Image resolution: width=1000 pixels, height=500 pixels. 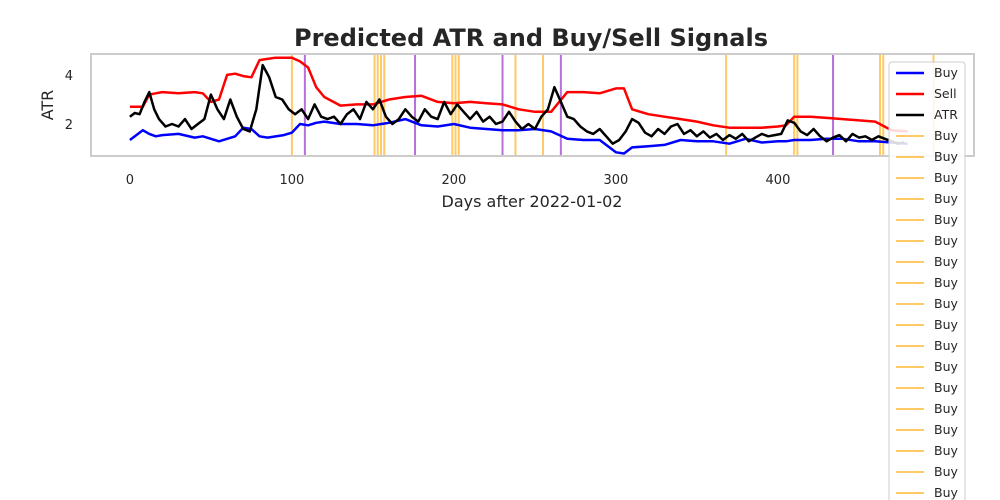 What do you see at coordinates (69, 125) in the screenshot?
I see `y-tick-label: 2` at bounding box center [69, 125].